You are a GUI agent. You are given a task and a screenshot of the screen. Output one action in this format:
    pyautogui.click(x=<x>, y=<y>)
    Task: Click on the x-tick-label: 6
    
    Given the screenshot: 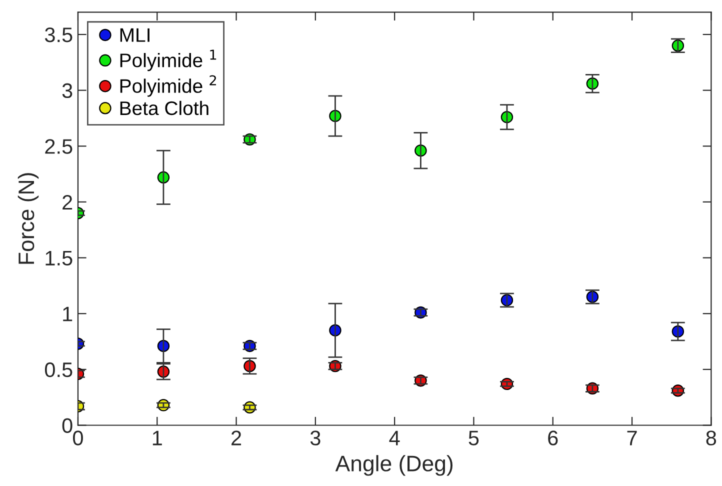 What is the action you would take?
    pyautogui.click(x=553, y=438)
    